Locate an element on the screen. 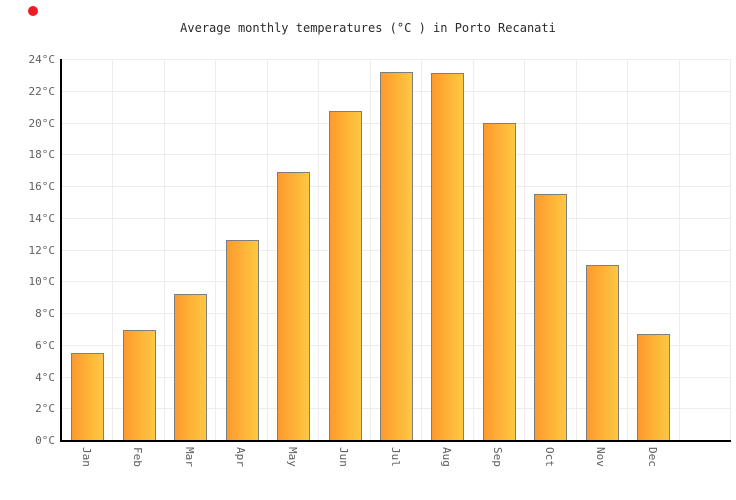 Image resolution: width=736 pixels, height=500 pixels. x-tick-label: Feb is located at coordinates (138, 457).